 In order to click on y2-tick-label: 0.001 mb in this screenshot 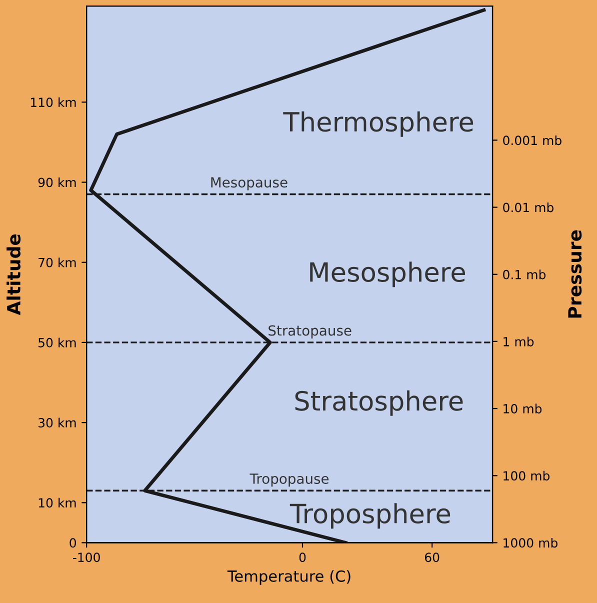, I will do `click(532, 140)`.